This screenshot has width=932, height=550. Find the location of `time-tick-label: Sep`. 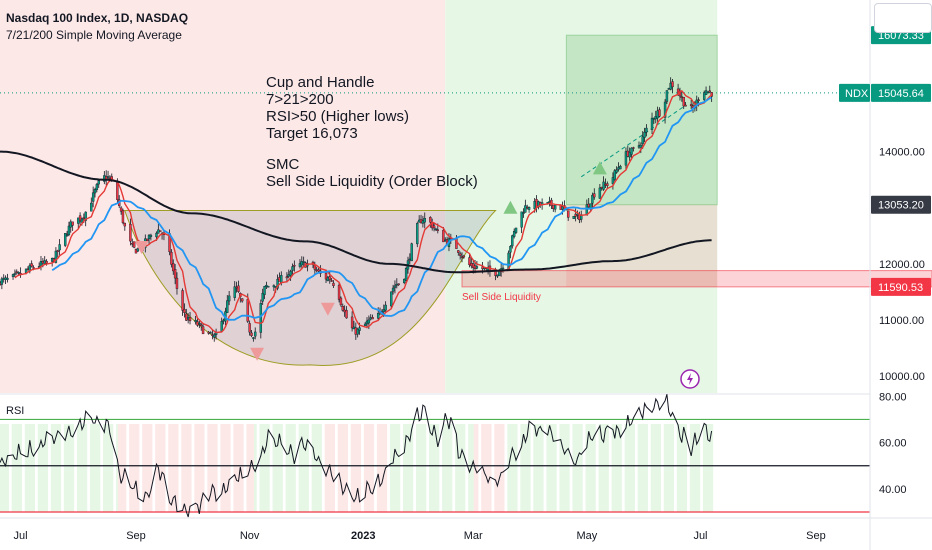

time-tick-label: Sep is located at coordinates (136, 536).